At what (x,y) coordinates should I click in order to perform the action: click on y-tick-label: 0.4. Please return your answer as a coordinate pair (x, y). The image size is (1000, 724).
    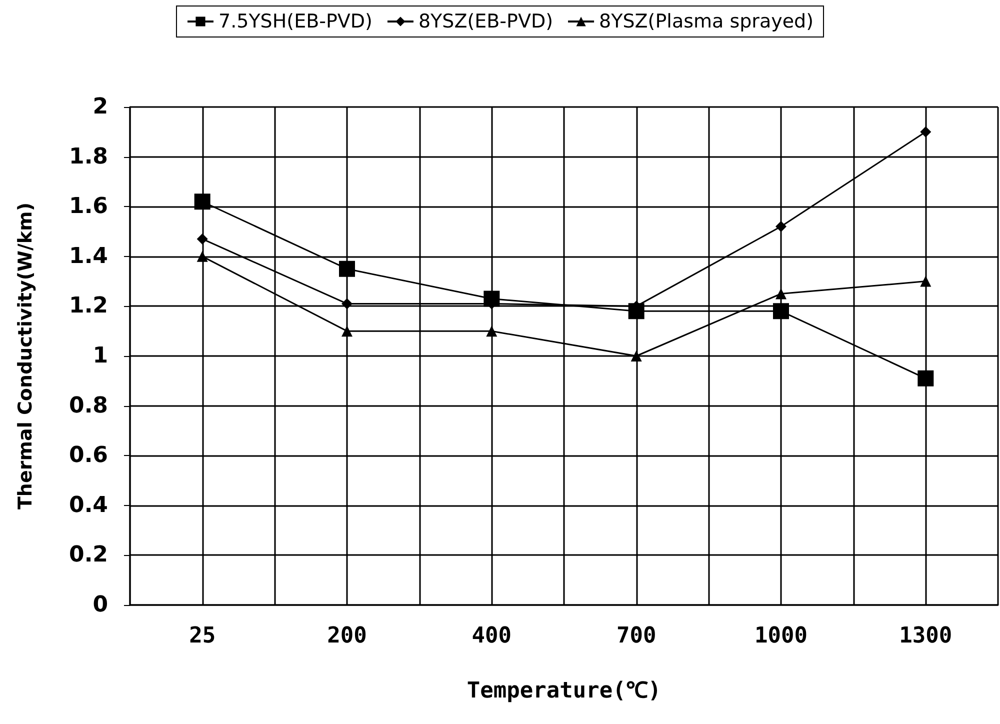
    Looking at the image, I should click on (88, 505).